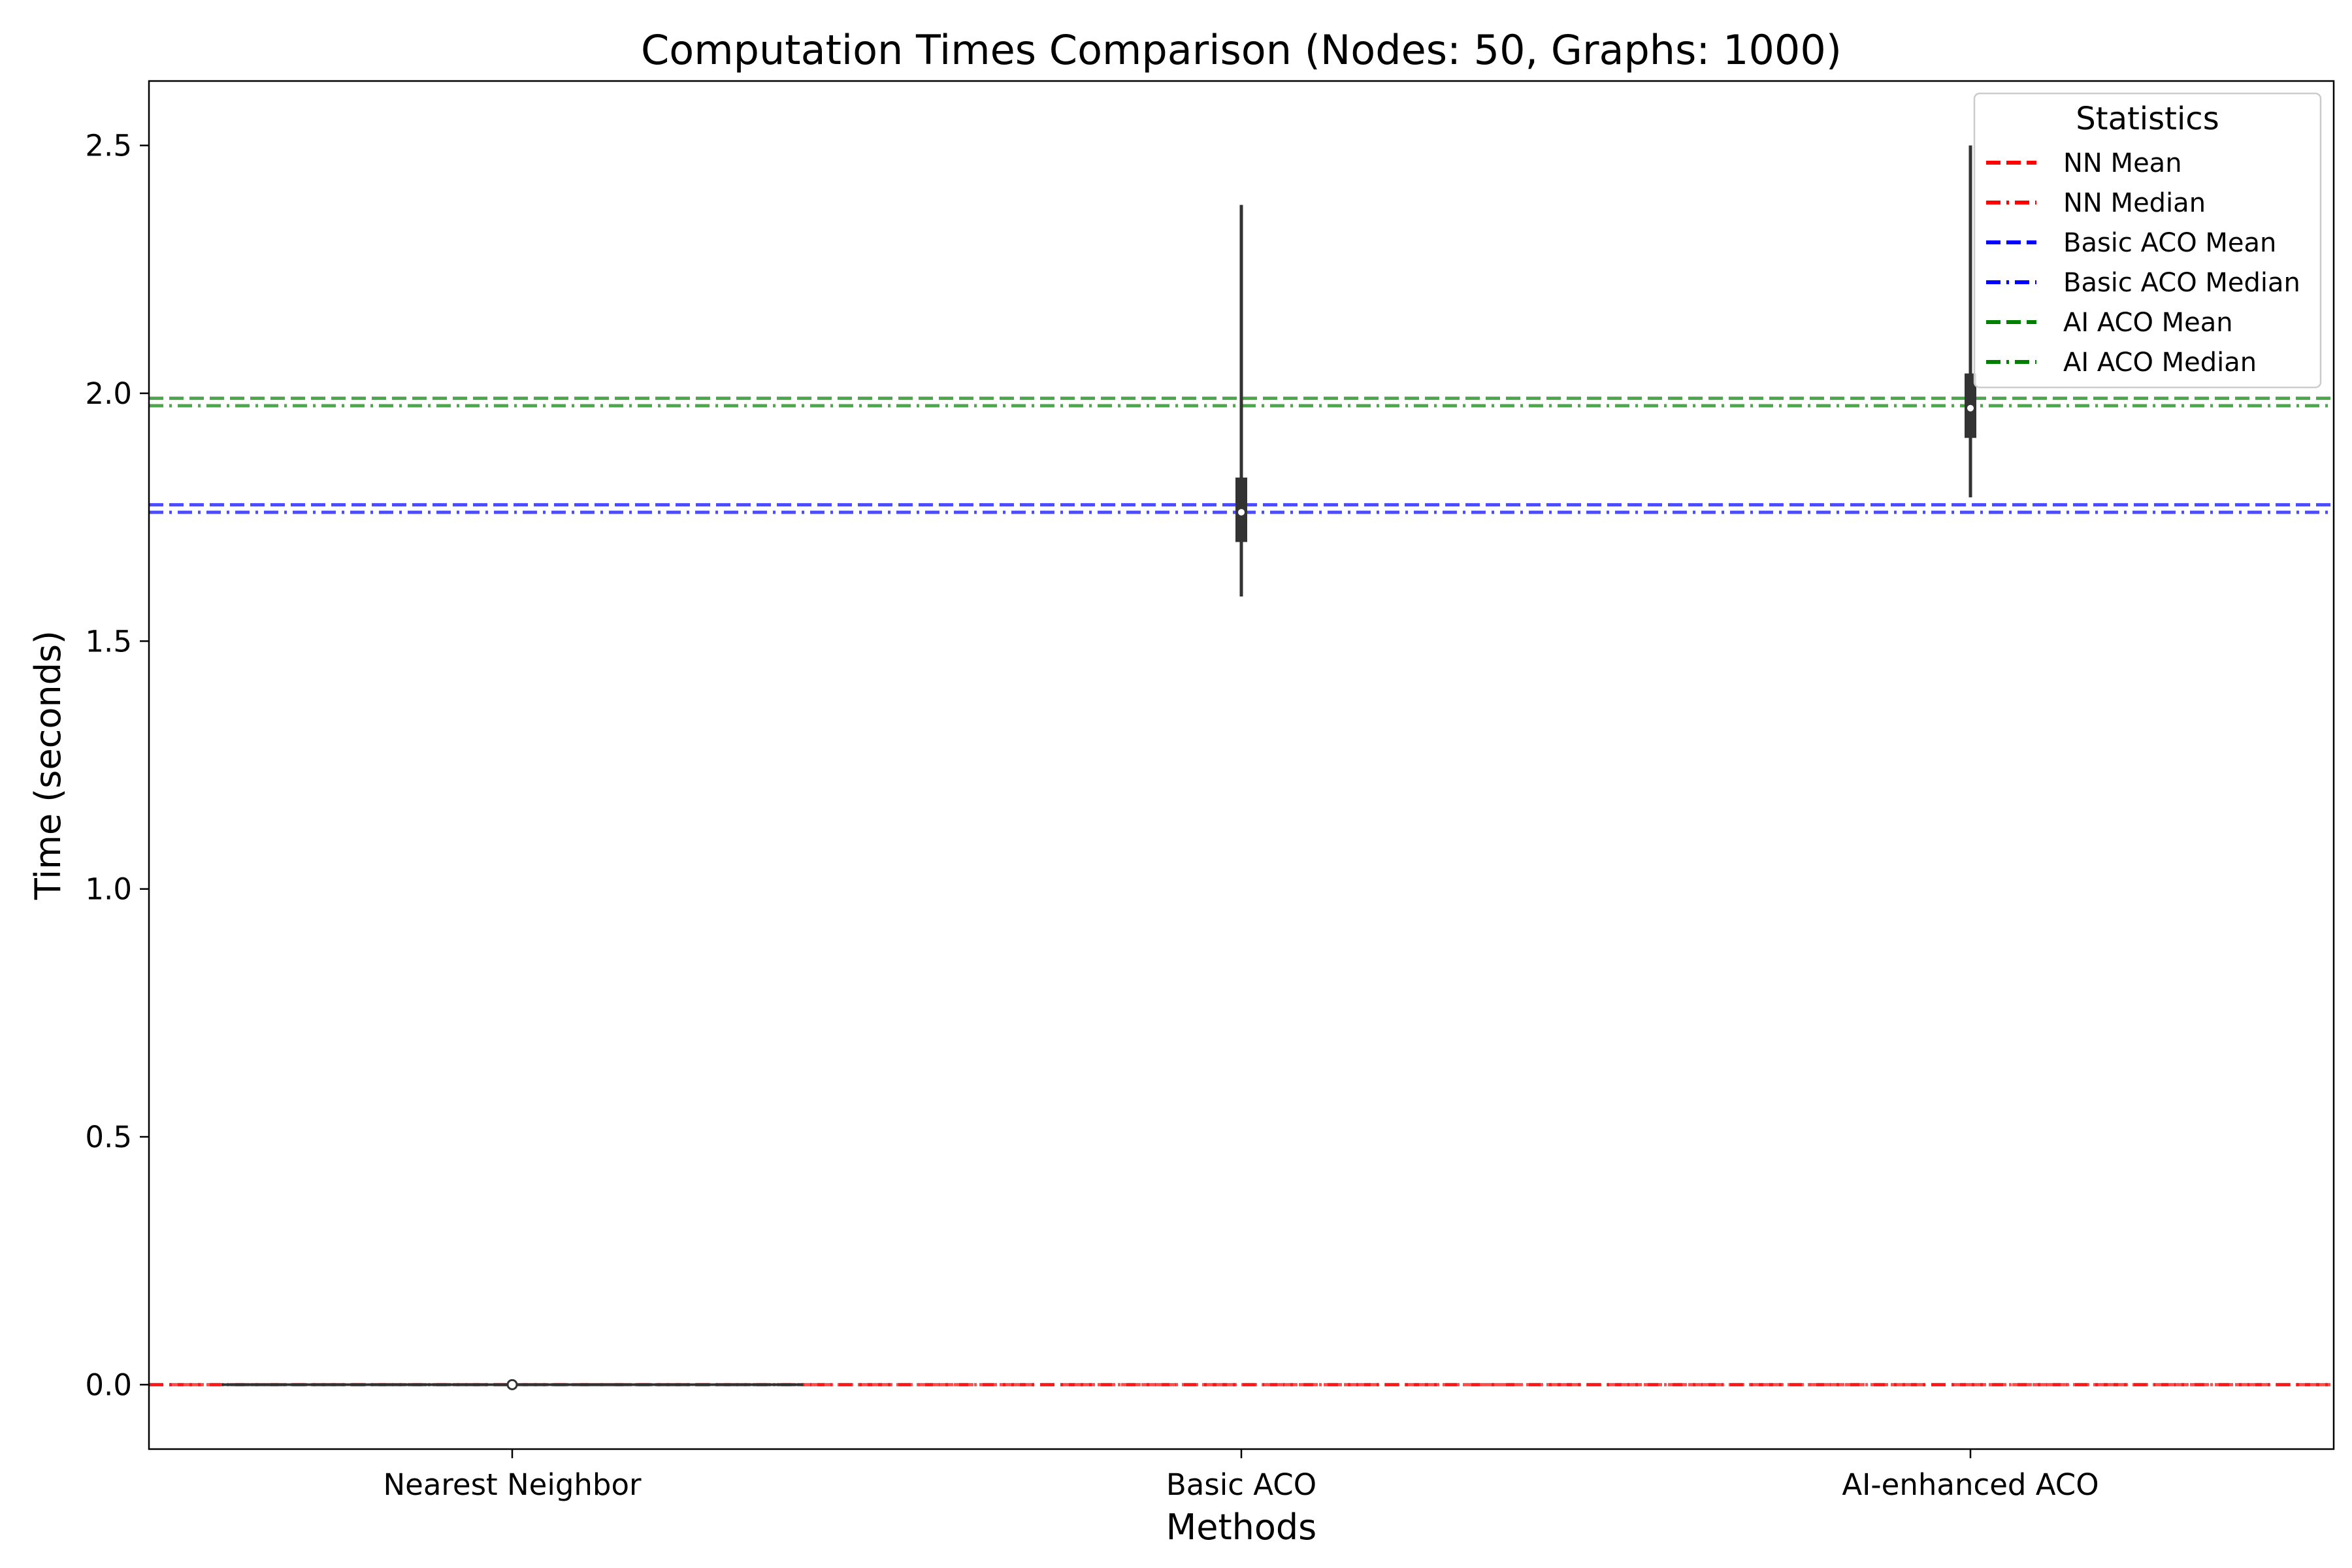 The height and width of the screenshot is (1568, 2352). Describe the element at coordinates (2160, 363) in the screenshot. I see `legend-label-5: AI ACO Median` at that location.